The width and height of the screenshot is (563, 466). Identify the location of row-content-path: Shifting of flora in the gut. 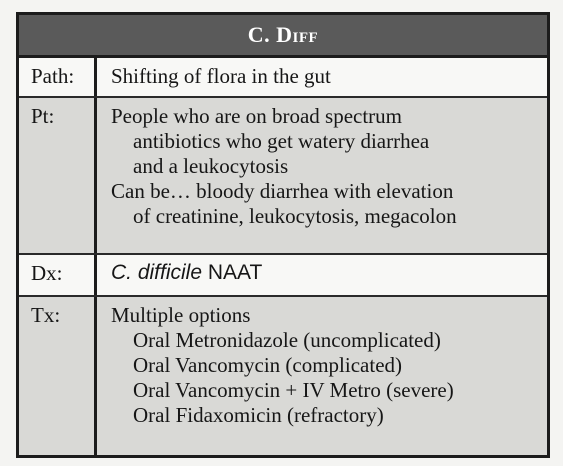
(322, 77).